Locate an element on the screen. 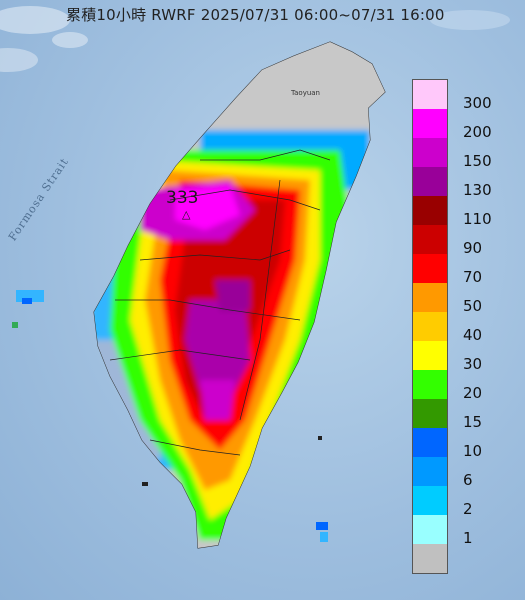 The height and width of the screenshot is (600, 525). color-legend is located at coordinates (430, 326).